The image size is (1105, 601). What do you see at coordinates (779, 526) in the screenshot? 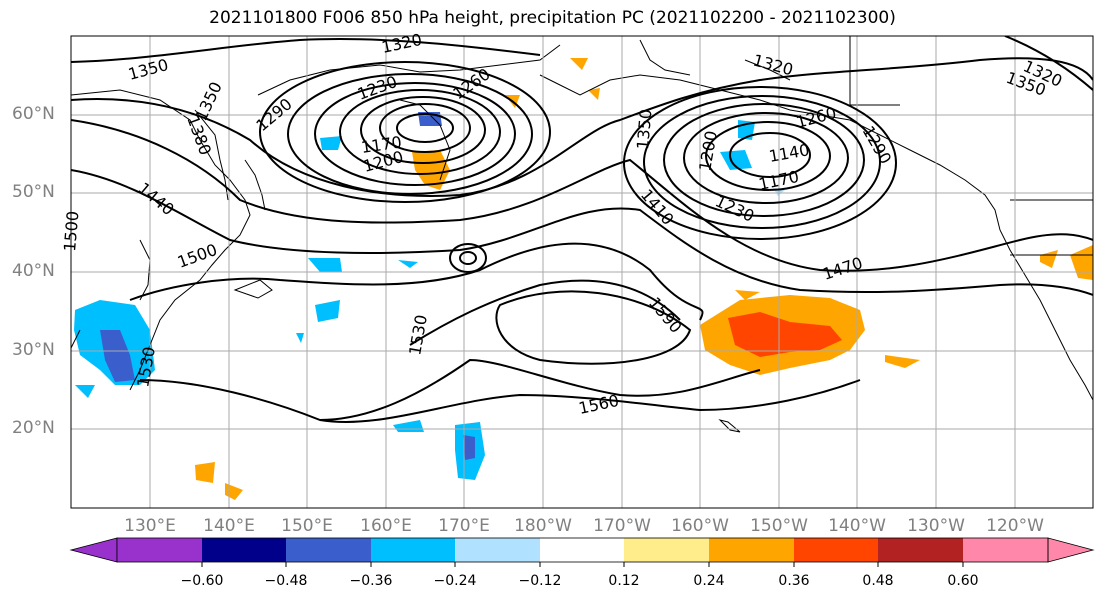
I see `lon-label: 150°W` at bounding box center [779, 526].